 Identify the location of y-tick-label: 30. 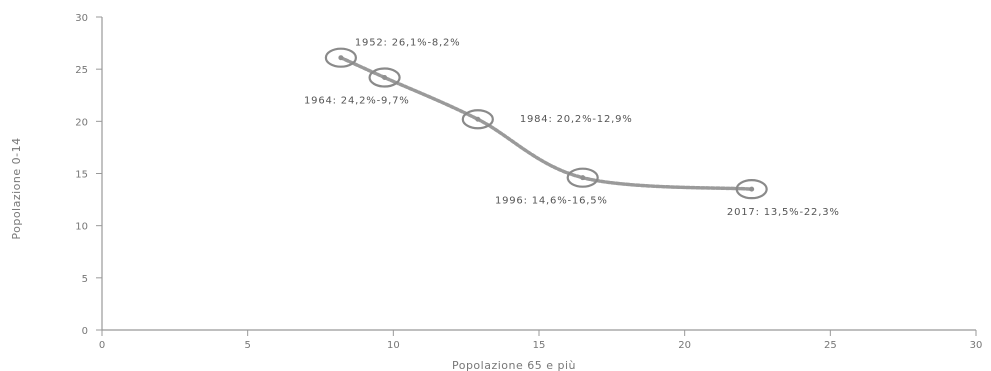
(81, 18).